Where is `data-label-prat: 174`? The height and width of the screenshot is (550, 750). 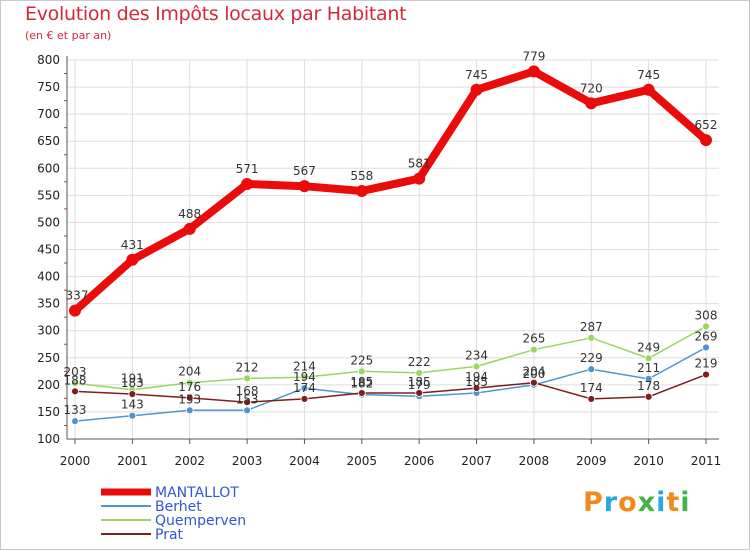
data-label-prat: 174 is located at coordinates (591, 388).